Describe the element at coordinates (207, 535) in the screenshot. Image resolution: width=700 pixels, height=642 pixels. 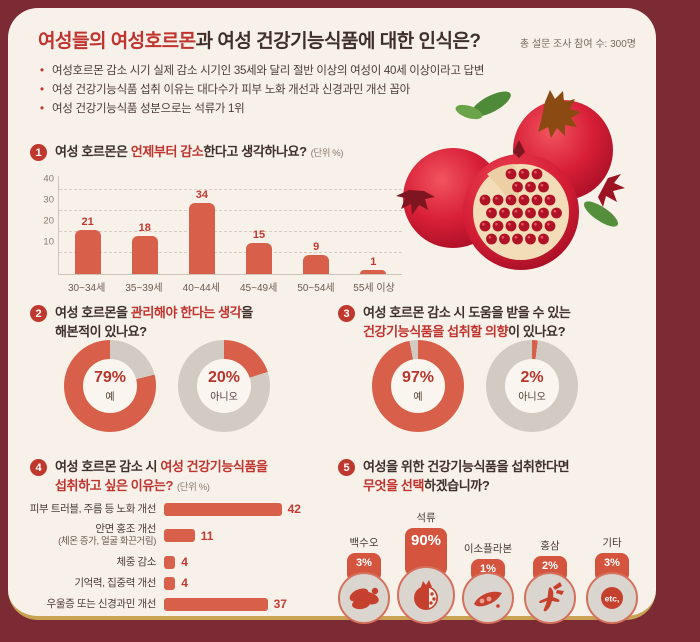
I see `hbar-value: 11` at that location.